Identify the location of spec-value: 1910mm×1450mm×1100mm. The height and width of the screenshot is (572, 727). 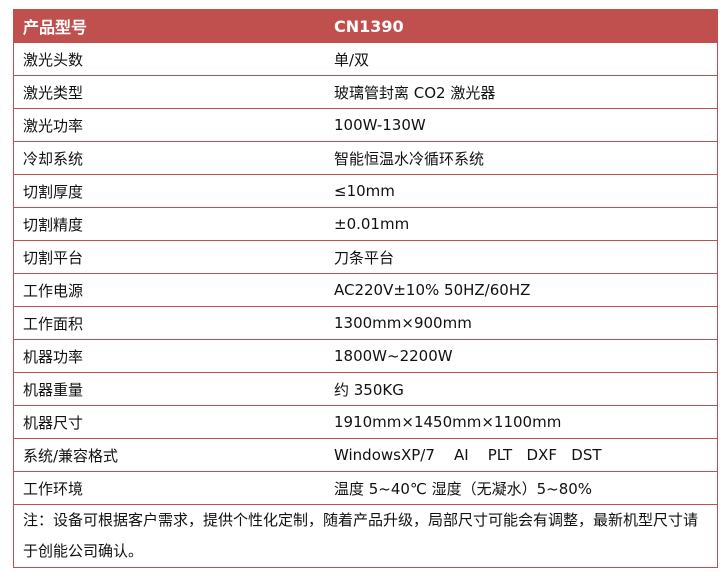
(521, 422).